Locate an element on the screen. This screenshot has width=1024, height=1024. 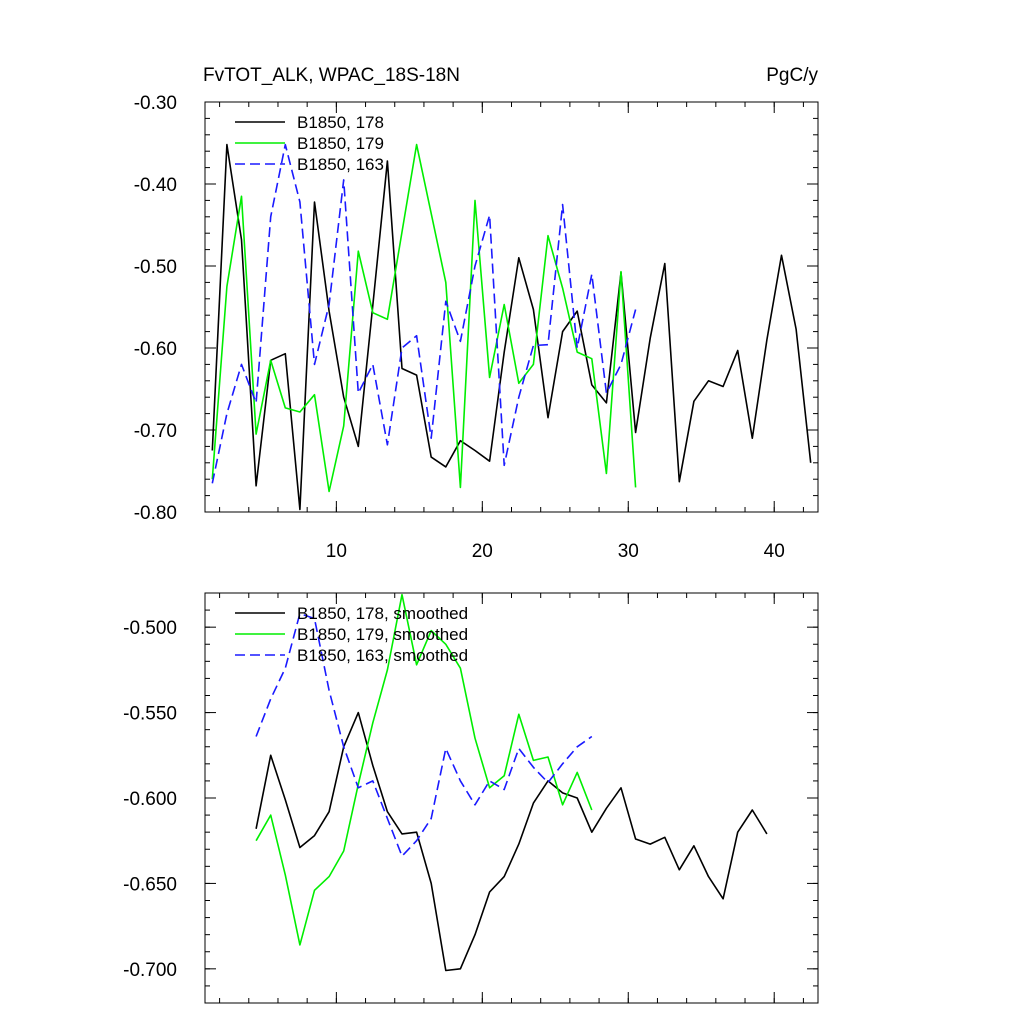
top-ytick-label: -0.70 is located at coordinates (155, 431).